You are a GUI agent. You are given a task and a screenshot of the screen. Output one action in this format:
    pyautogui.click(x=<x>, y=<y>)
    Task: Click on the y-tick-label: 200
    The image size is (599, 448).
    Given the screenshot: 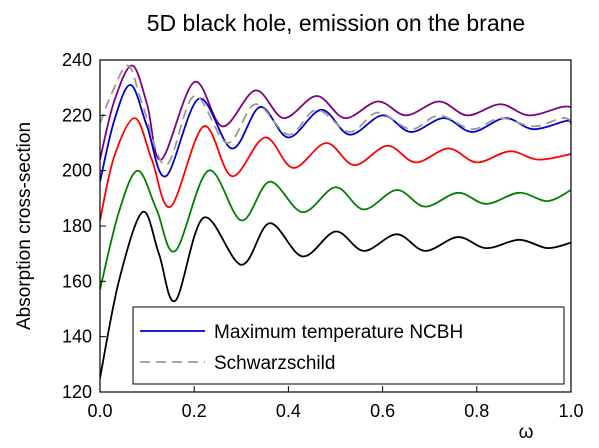 What is the action you would take?
    pyautogui.click(x=77, y=171)
    